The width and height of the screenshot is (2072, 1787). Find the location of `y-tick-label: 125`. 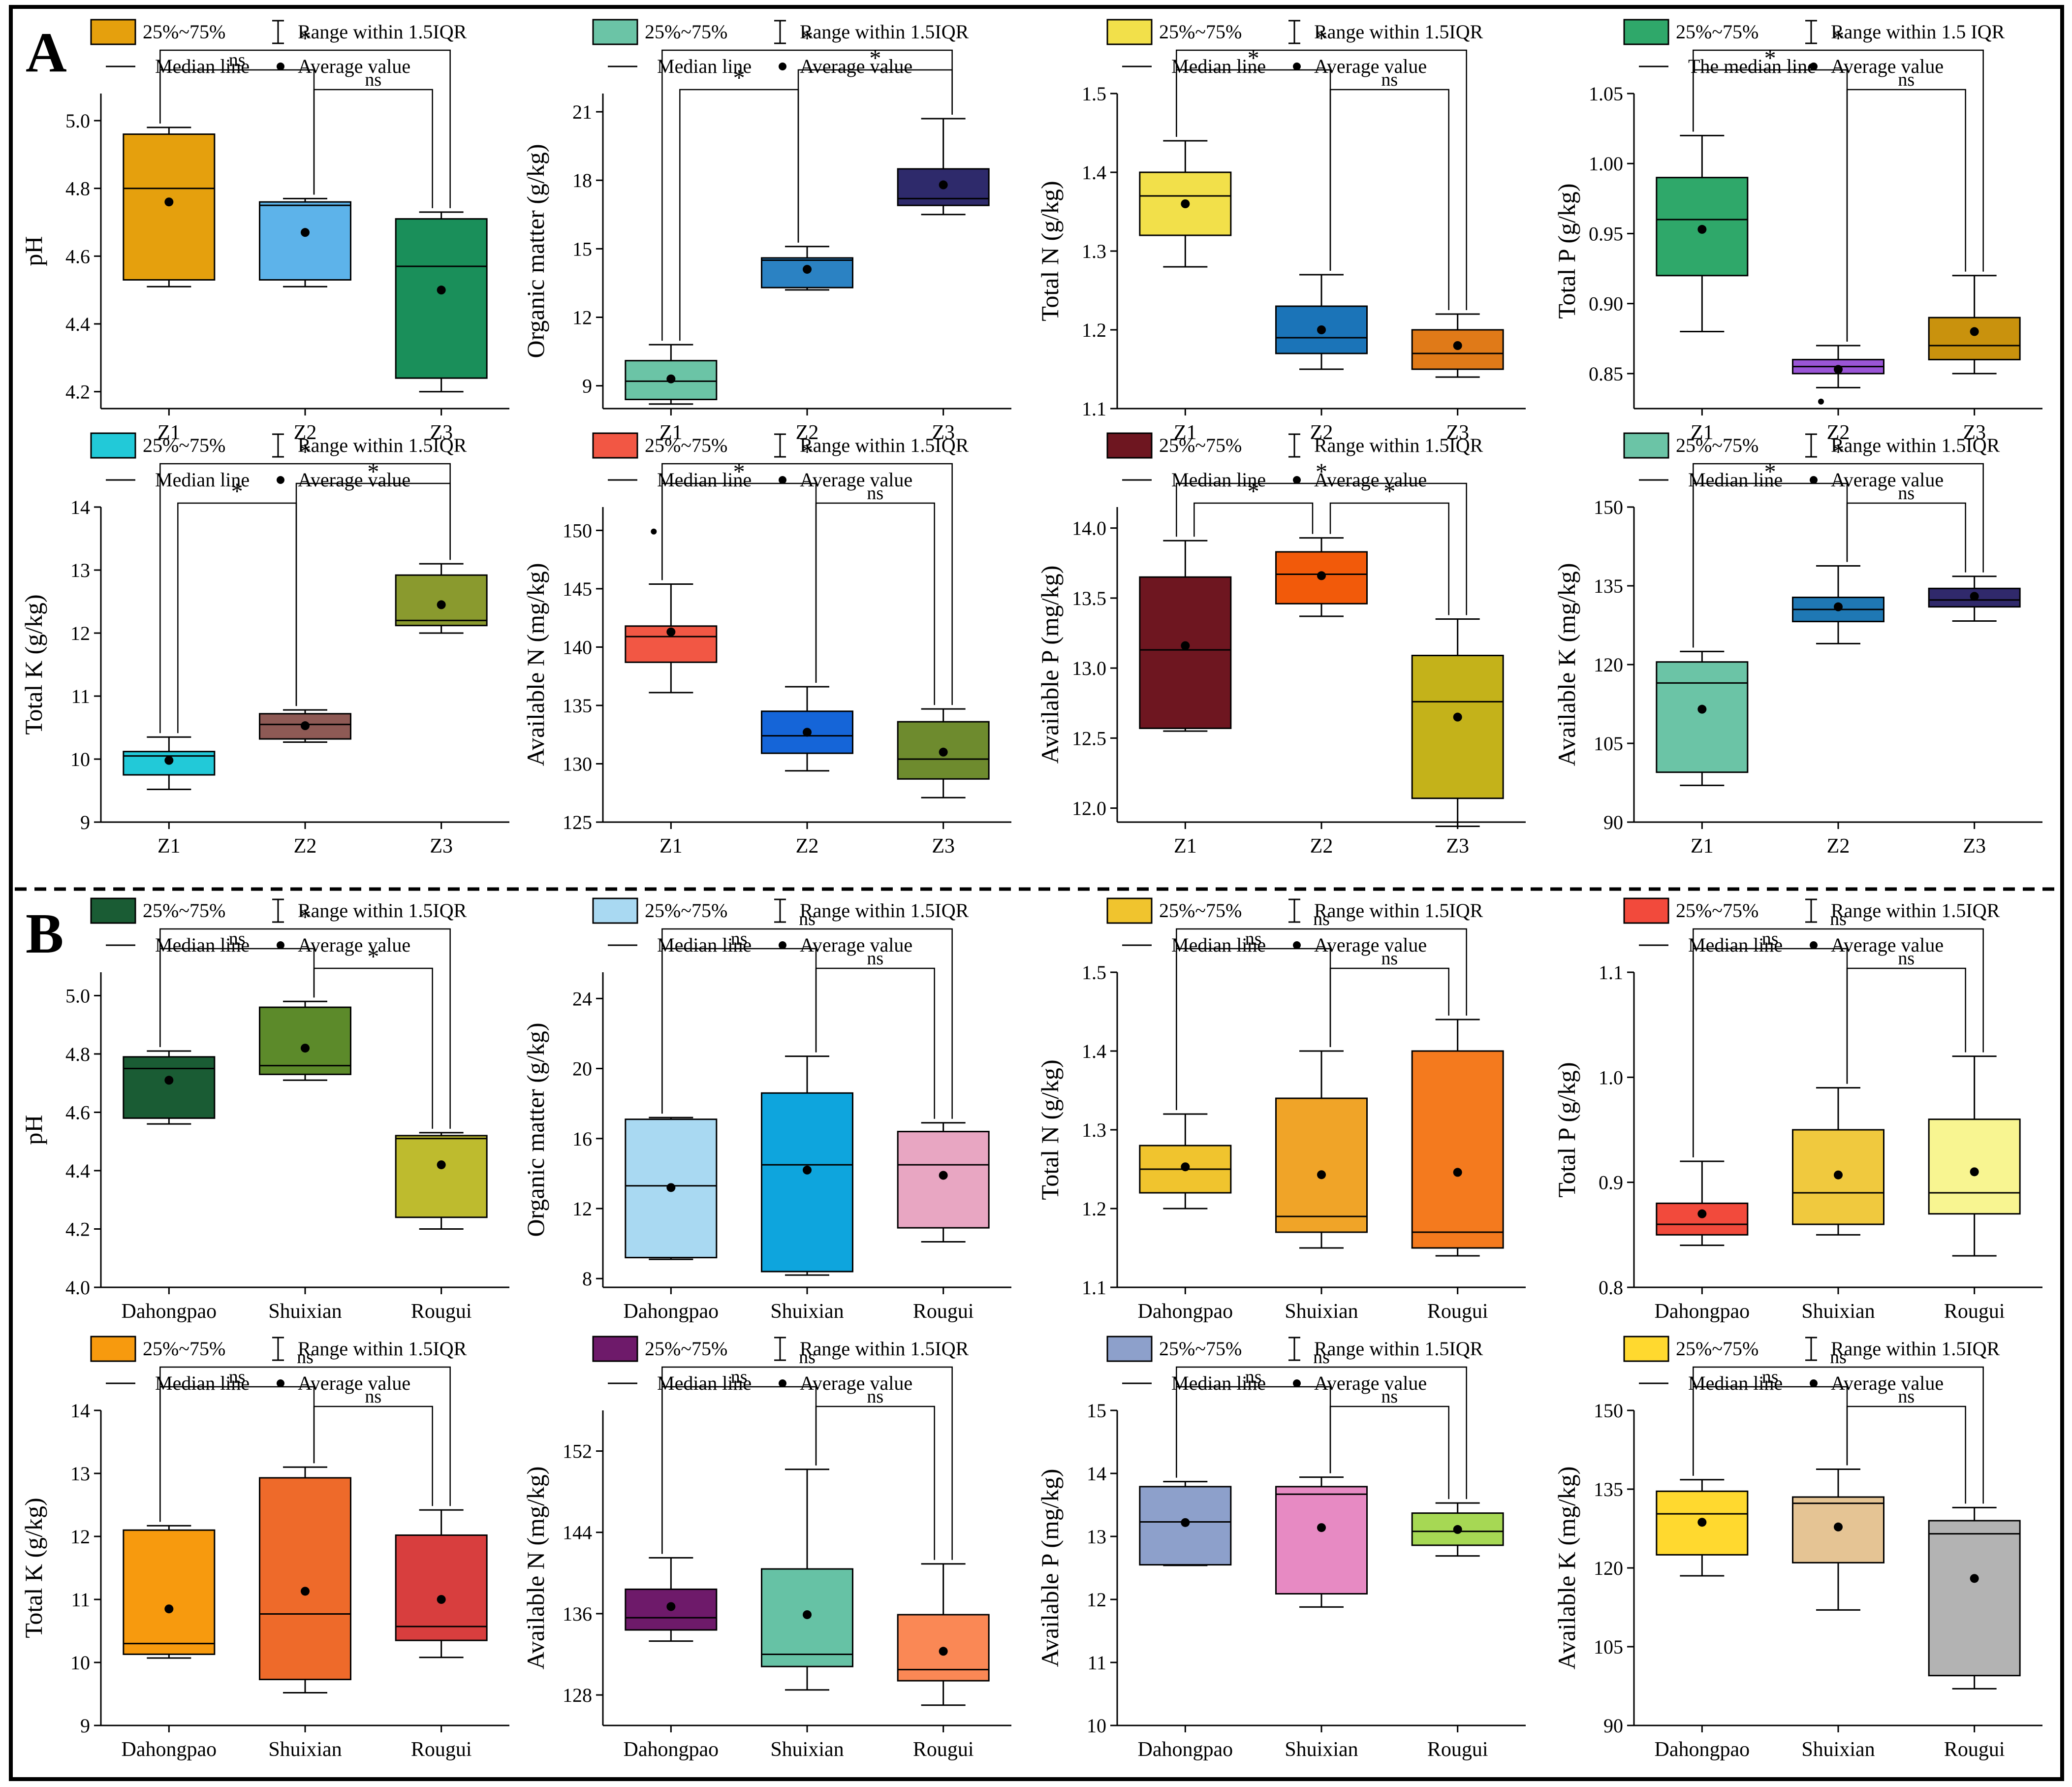

y-tick-label: 125 is located at coordinates (578, 822).